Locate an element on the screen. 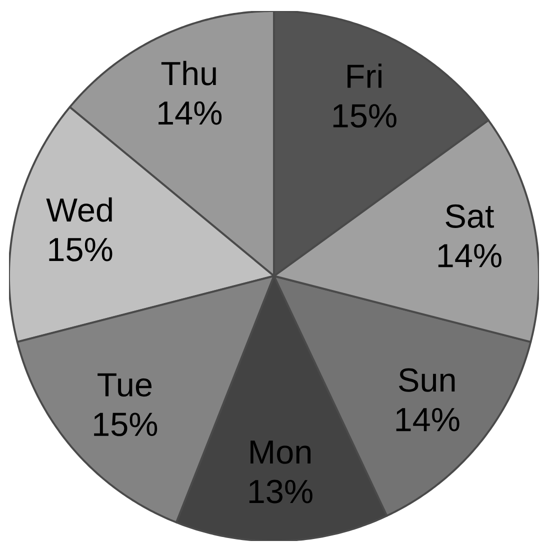 This screenshot has height=546, width=541. slice-label: Sat is located at coordinates (470, 216).